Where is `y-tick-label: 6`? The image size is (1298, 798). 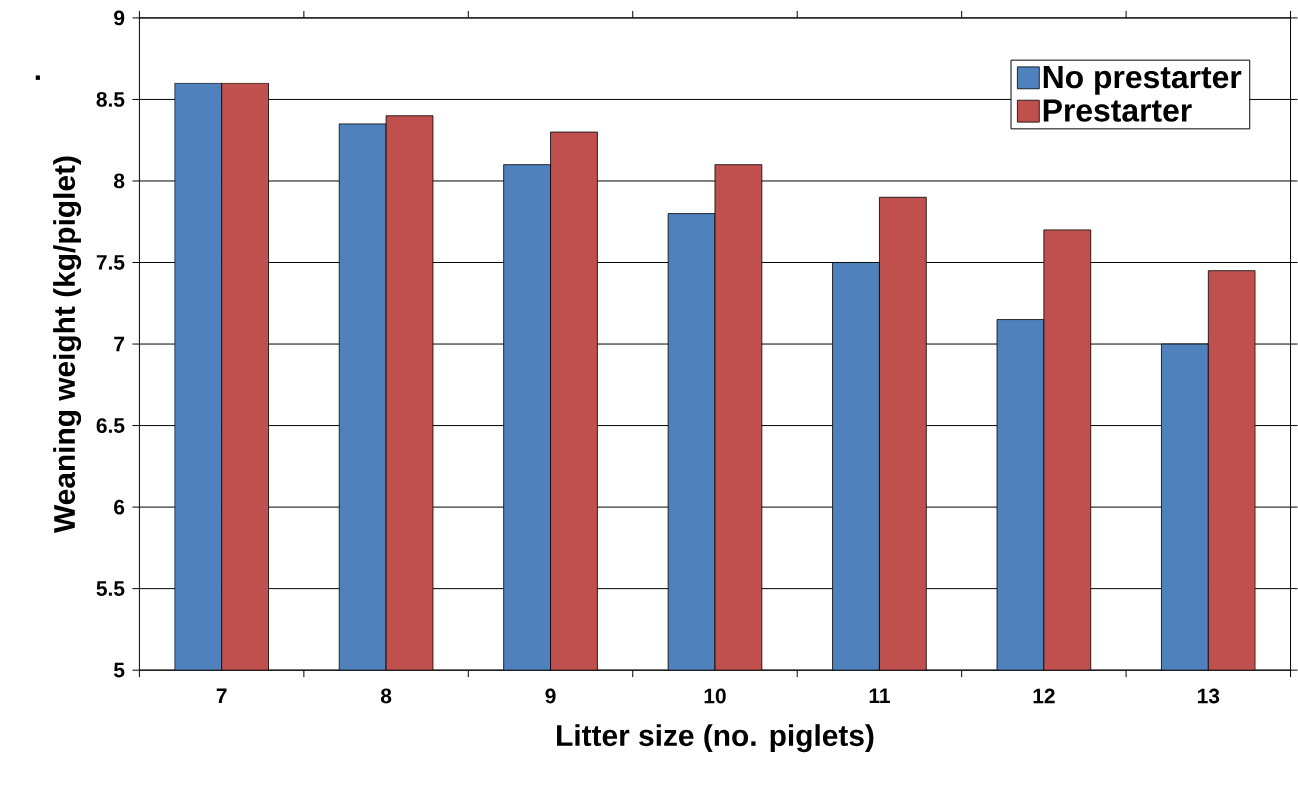 y-tick-label: 6 is located at coordinates (119, 507).